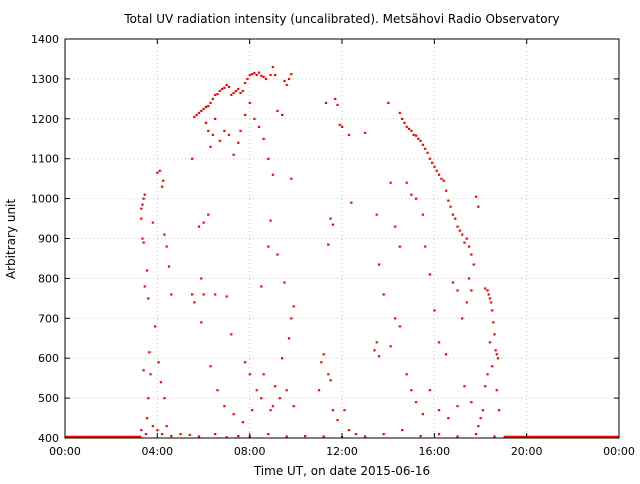 This screenshot has height=484, width=640. What do you see at coordinates (48, 358) in the screenshot?
I see `y-tick-label: 600` at bounding box center [48, 358].